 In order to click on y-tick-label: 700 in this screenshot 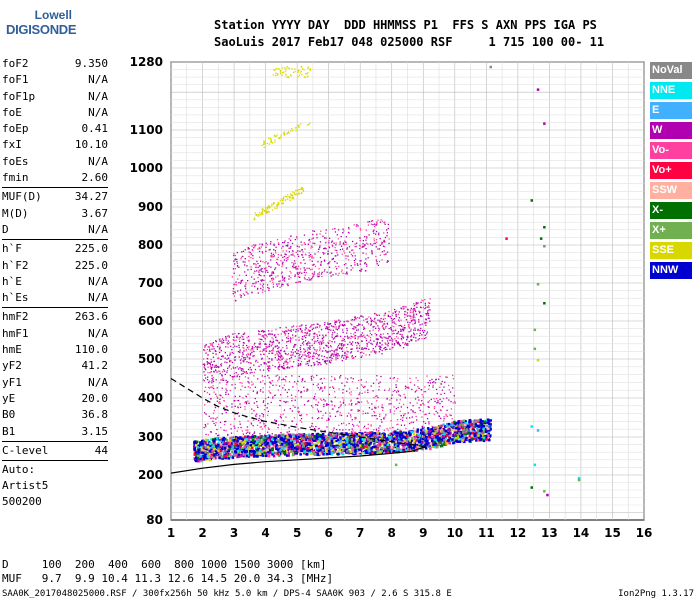, I will do `click(150, 283)`.